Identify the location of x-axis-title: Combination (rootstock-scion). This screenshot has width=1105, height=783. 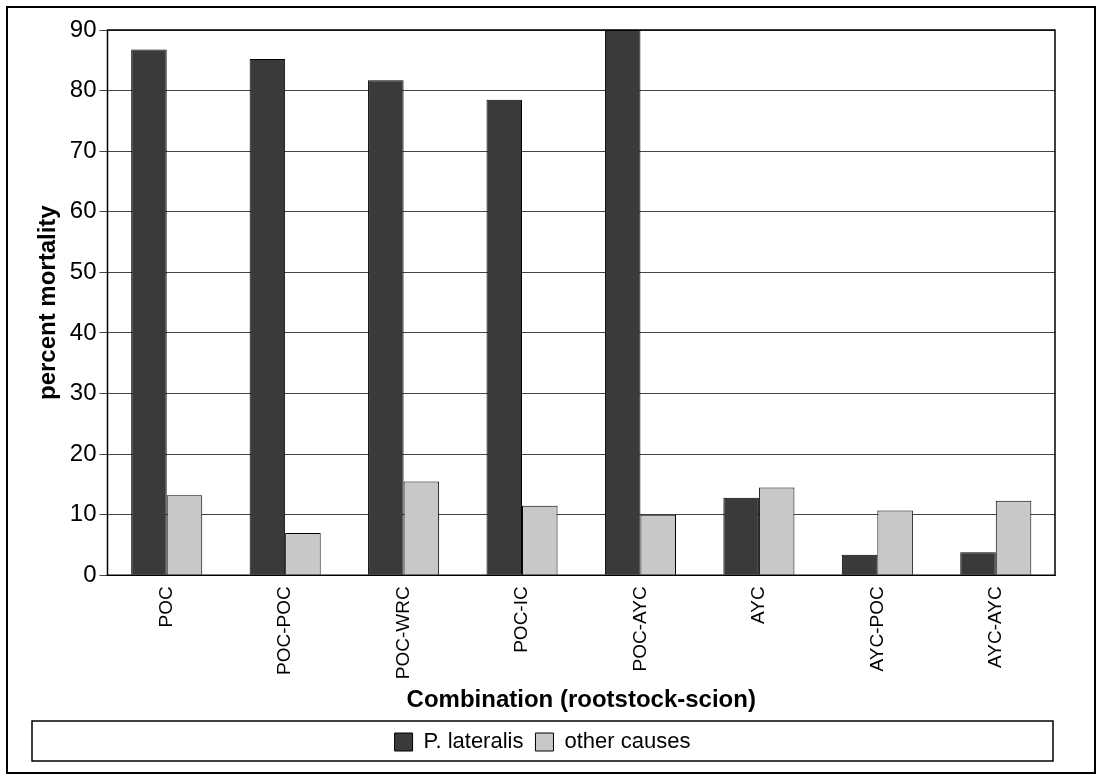
(581, 699).